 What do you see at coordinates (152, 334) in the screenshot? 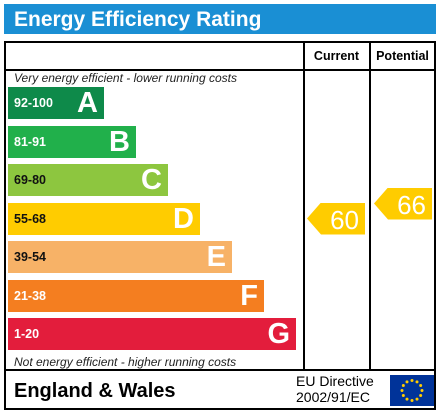
I see `band-g: 1-20 G` at bounding box center [152, 334].